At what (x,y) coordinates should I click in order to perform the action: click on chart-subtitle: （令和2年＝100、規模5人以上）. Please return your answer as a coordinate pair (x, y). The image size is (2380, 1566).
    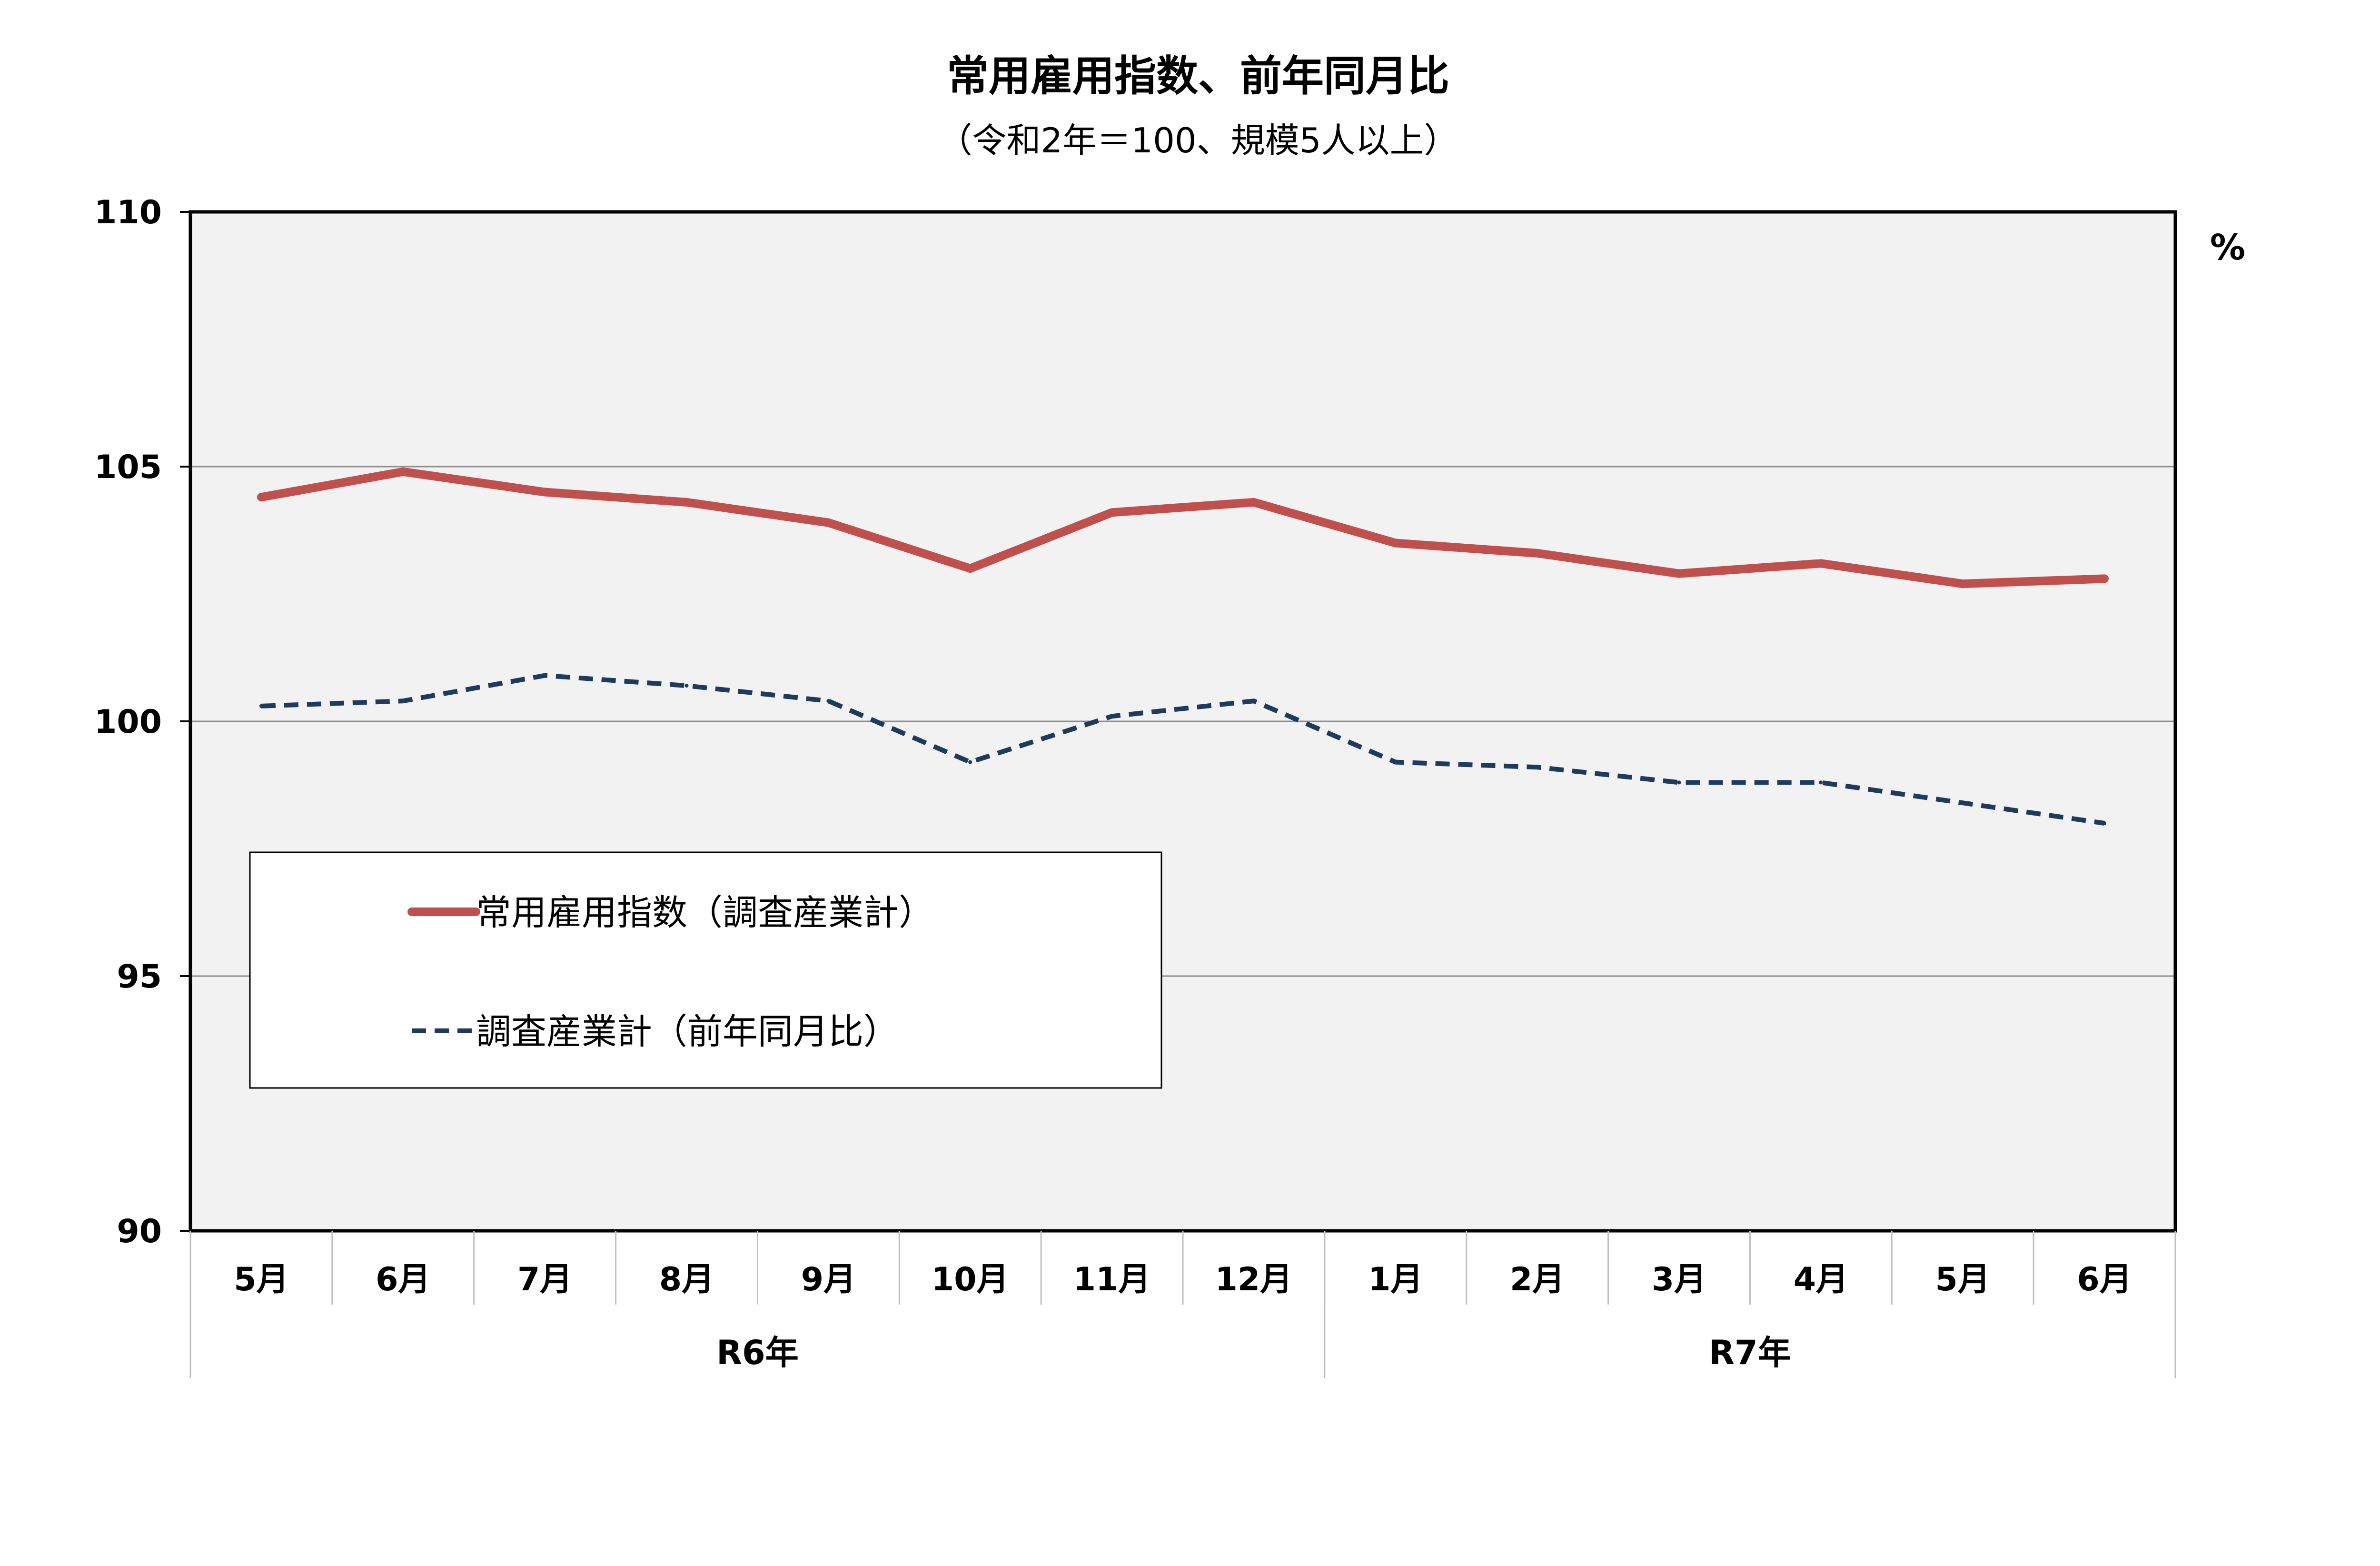
    Looking at the image, I should click on (1198, 140).